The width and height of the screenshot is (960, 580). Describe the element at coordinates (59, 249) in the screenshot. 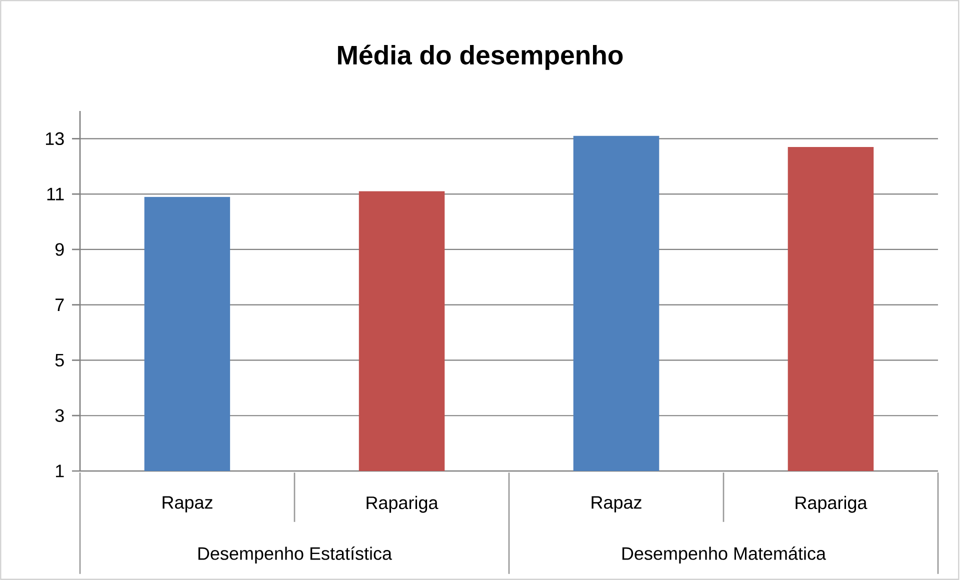

I see `y-tick-label: 9` at that location.